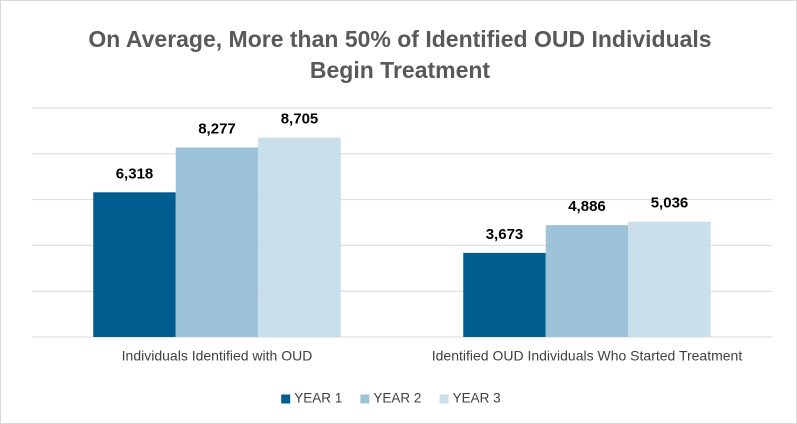  I want to click on legend-label: YEAR 1, so click(318, 398).